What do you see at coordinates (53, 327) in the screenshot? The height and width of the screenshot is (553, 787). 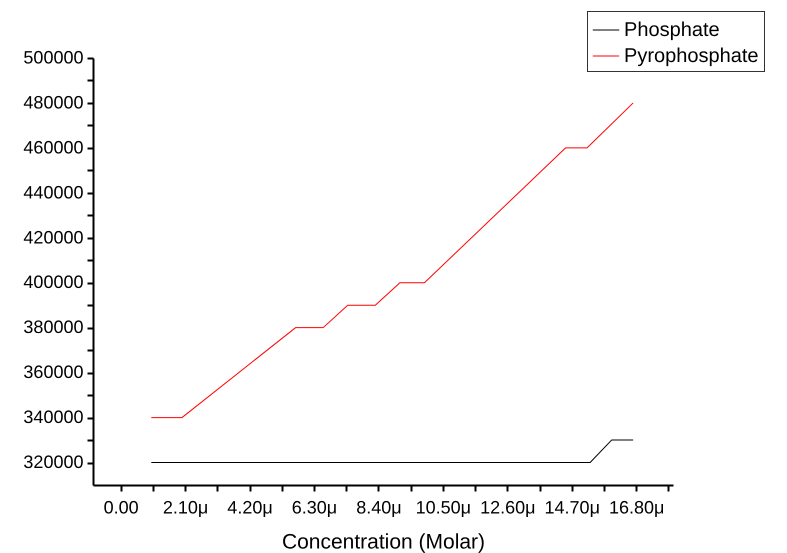 I see `y-tick-label: 380000` at bounding box center [53, 327].